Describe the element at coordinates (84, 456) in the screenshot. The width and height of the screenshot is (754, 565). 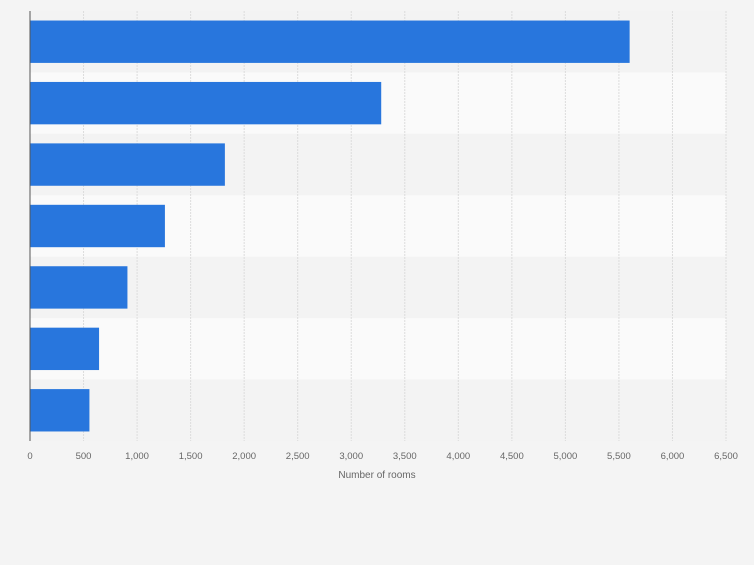
I see `x-tick-label: 500` at that location.